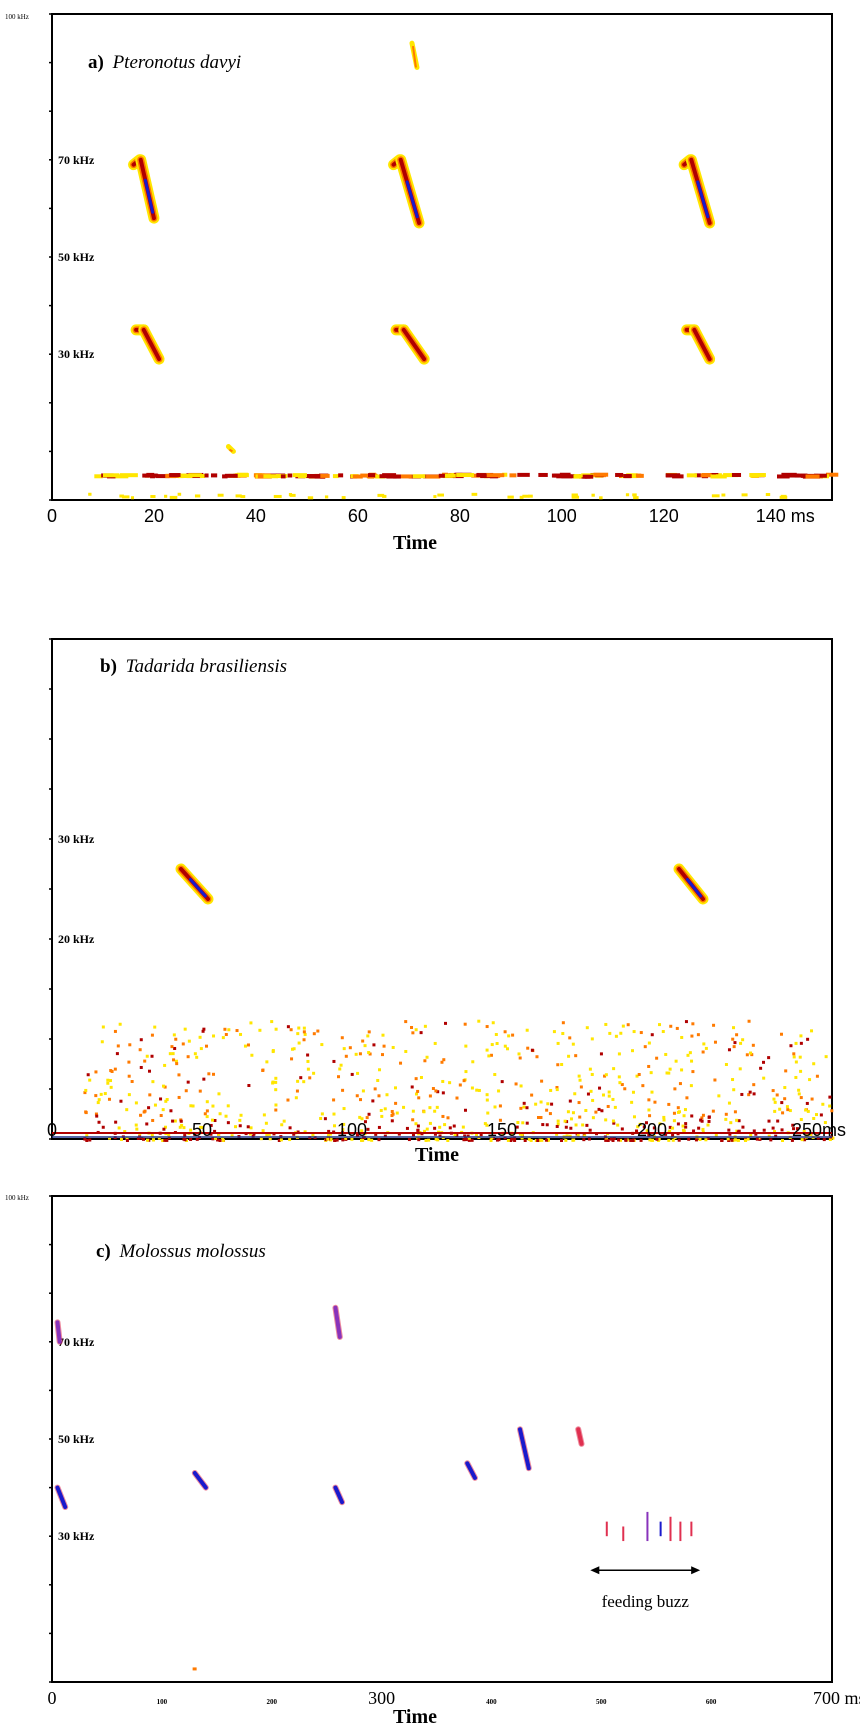 The width and height of the screenshot is (860, 1733). I want to click on call-b, so click(694, 888).